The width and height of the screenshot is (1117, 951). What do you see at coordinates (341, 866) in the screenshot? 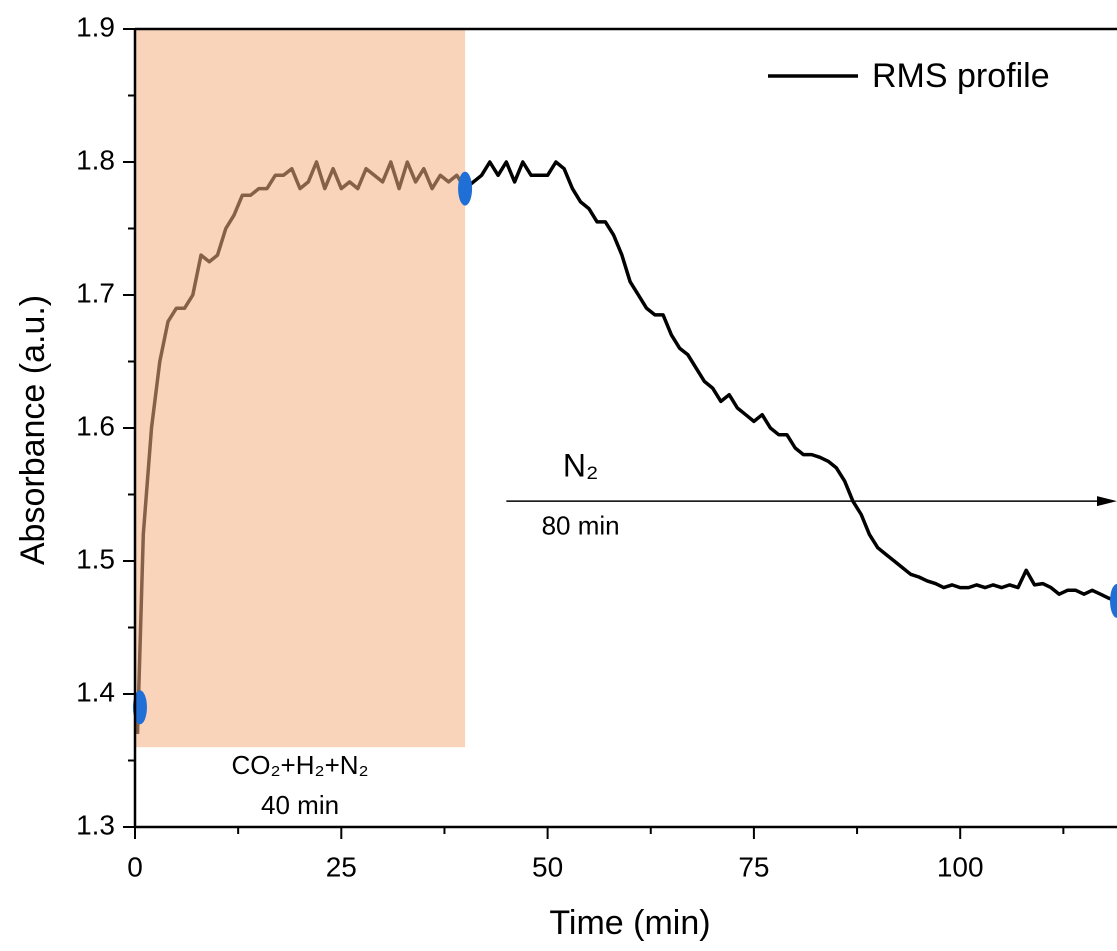
I see `x-tick-label: 25` at bounding box center [341, 866].